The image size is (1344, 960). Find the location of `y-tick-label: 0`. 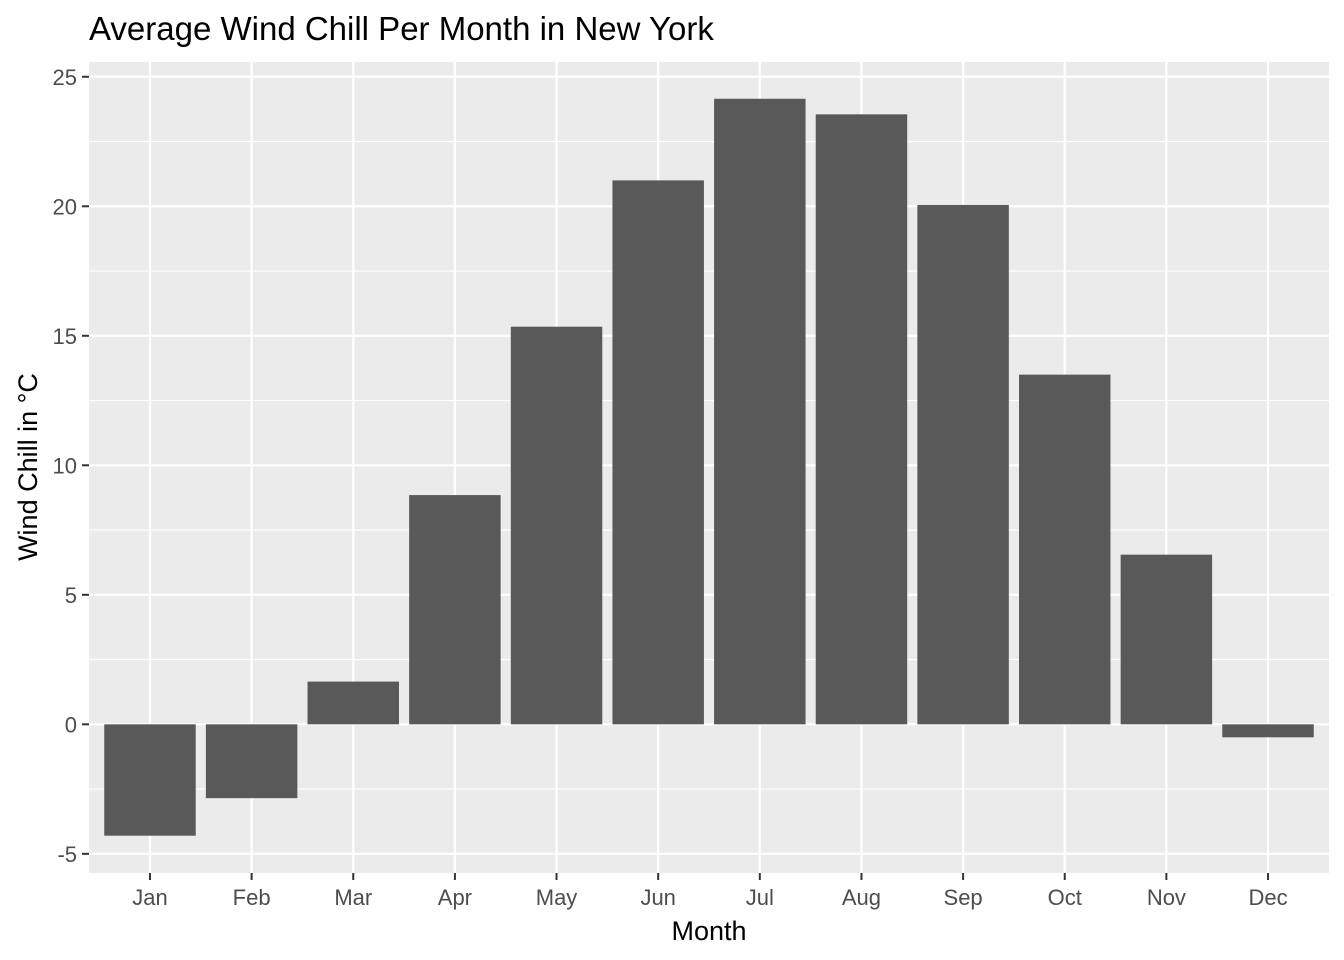

y-tick-label: 0 is located at coordinates (71, 724).